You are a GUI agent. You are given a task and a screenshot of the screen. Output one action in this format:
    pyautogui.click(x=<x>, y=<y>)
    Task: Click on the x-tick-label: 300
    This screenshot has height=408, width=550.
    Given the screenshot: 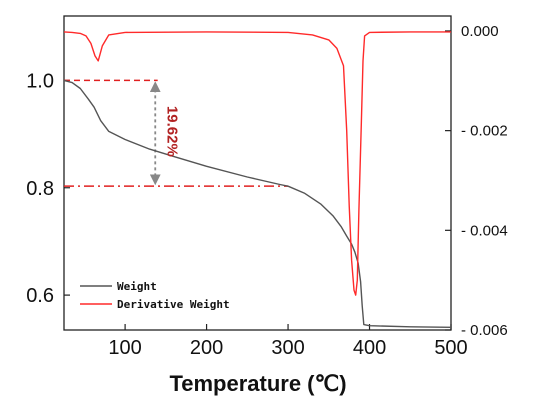 What is the action you would take?
    pyautogui.click(x=287, y=348)
    